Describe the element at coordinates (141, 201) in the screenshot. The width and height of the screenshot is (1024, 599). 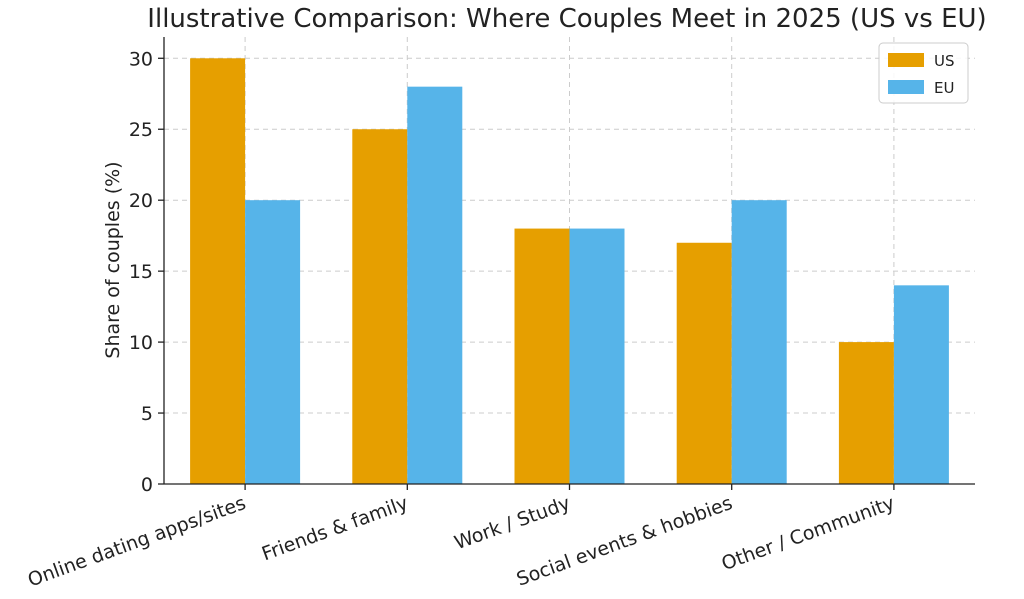
I see `y-tick-label: 20` at that location.